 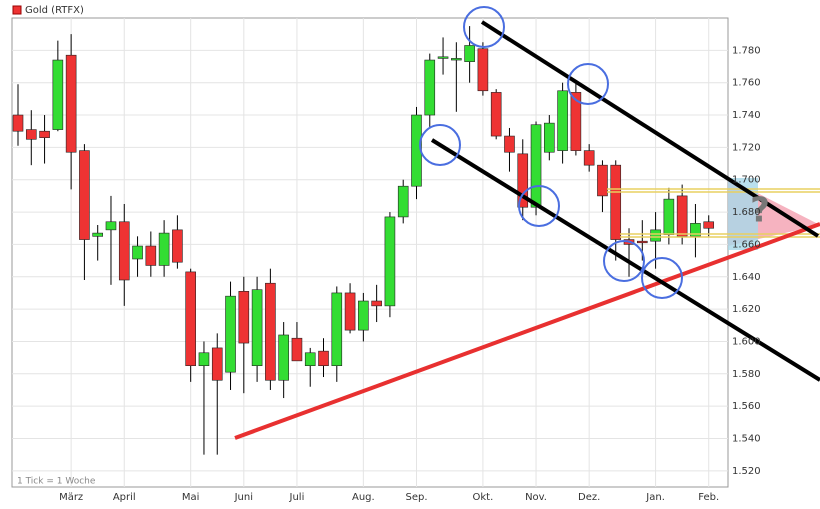 What do you see at coordinates (363, 497) in the screenshot?
I see `x-tick-label: Aug.` at bounding box center [363, 497].